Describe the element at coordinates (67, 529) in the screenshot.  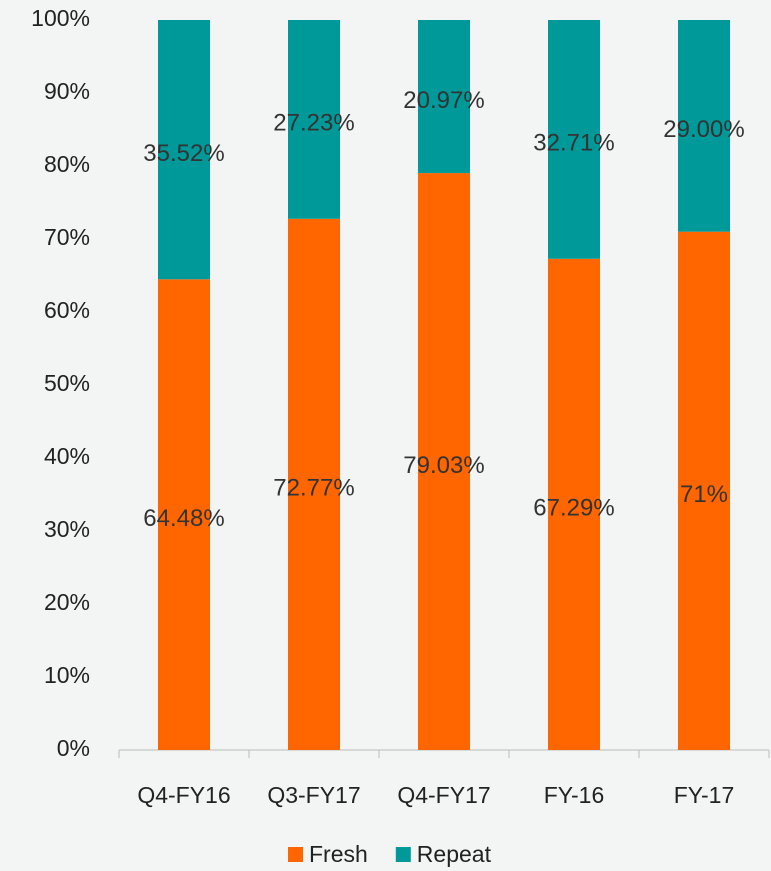
I see `y-tick-label: 30%` at that location.